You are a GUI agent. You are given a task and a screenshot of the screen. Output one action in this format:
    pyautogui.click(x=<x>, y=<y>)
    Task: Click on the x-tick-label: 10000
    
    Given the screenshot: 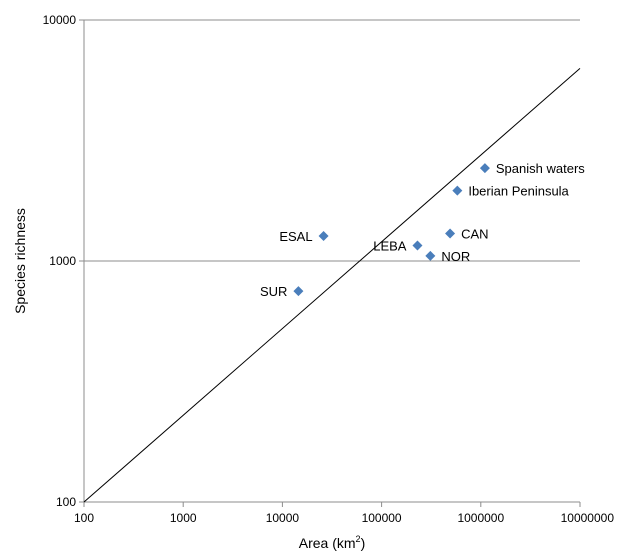 What is the action you would take?
    pyautogui.click(x=283, y=518)
    